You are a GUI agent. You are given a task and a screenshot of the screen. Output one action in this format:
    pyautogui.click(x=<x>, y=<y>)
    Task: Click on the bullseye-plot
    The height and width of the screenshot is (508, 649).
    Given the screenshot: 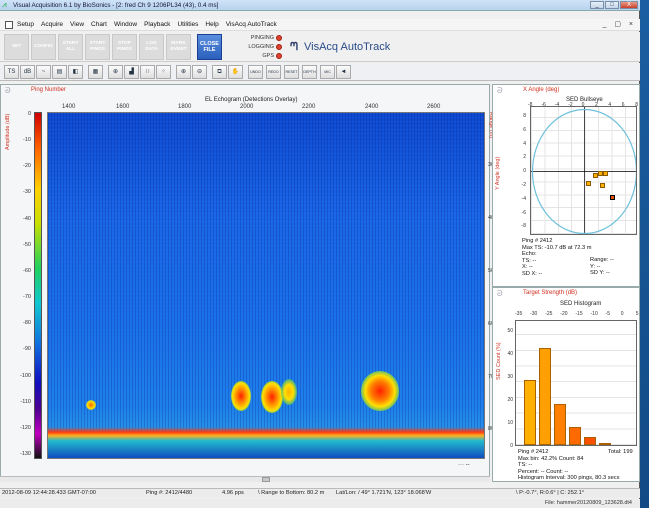 What is the action you would take?
    pyautogui.click(x=583, y=170)
    